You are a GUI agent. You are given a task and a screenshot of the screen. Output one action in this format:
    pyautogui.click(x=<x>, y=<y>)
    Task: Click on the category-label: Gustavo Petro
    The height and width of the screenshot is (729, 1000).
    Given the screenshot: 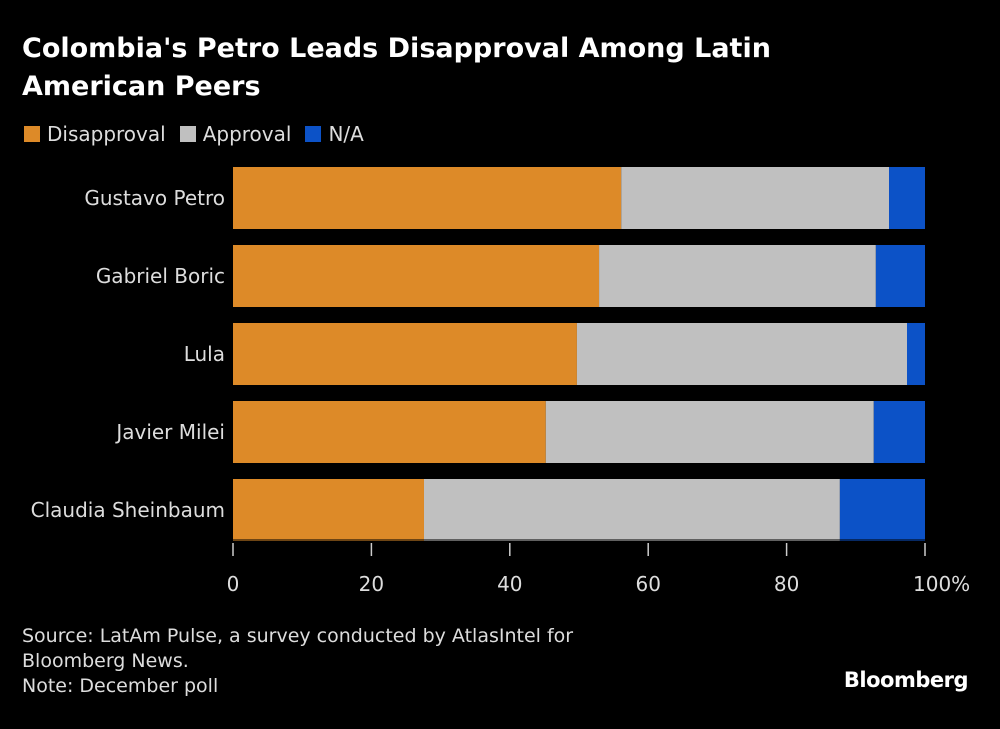 What is the action you would take?
    pyautogui.click(x=154, y=198)
    